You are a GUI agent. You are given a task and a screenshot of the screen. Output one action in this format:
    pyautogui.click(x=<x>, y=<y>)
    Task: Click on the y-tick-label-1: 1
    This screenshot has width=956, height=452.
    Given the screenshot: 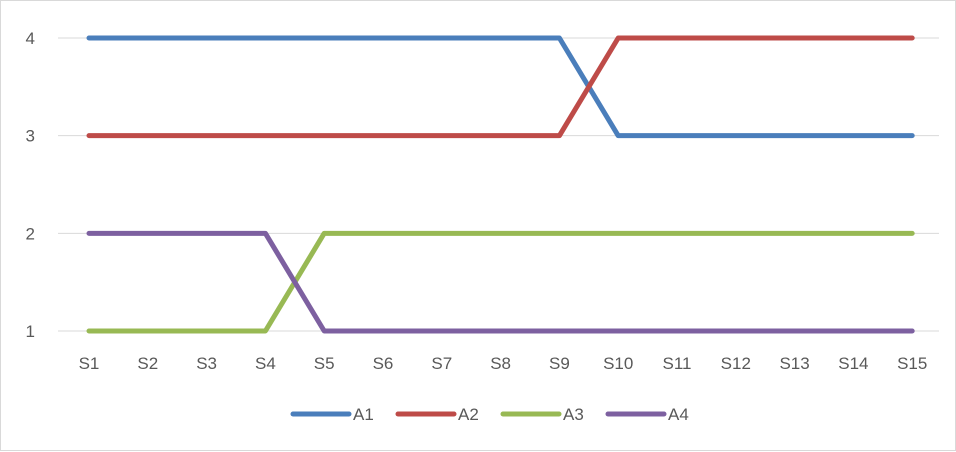 What is the action you would take?
    pyautogui.click(x=30, y=331)
    